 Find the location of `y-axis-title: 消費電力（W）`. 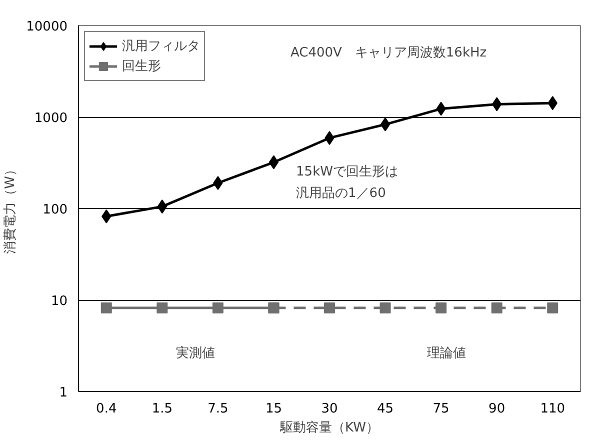

y-axis-title: 消費電力（W） is located at coordinates (10, 208).